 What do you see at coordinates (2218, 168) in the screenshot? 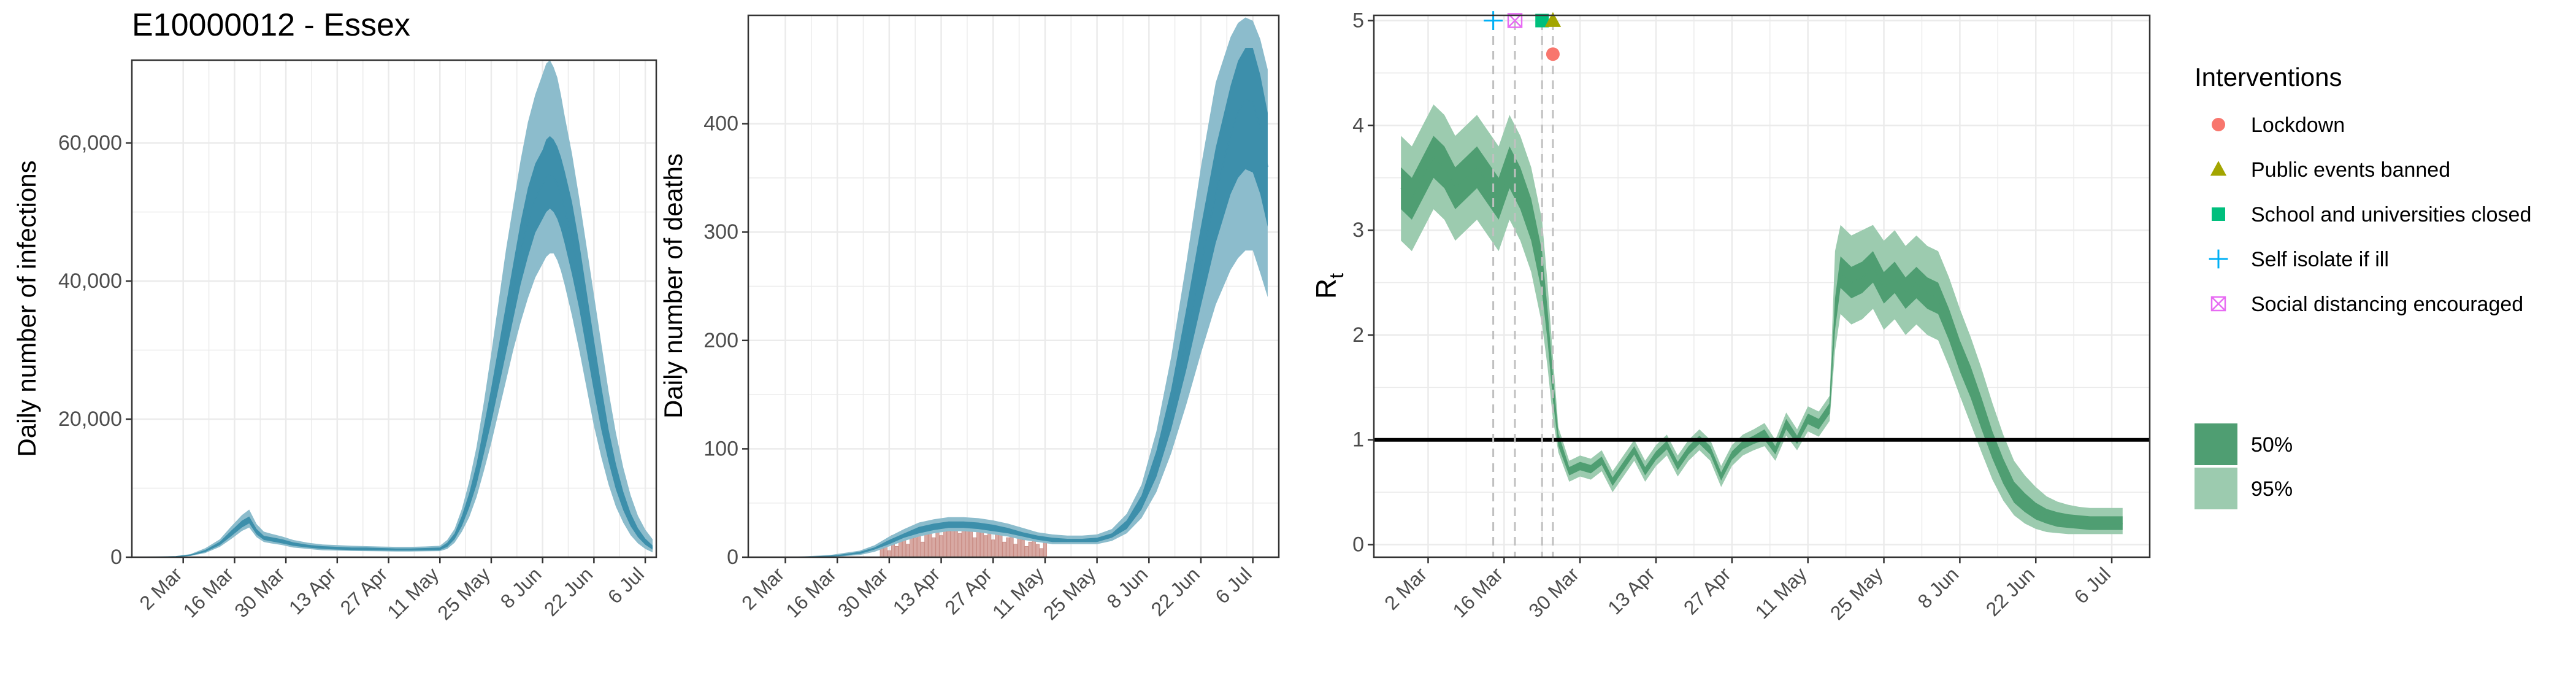
I see `public-events-legend-key` at bounding box center [2218, 168].